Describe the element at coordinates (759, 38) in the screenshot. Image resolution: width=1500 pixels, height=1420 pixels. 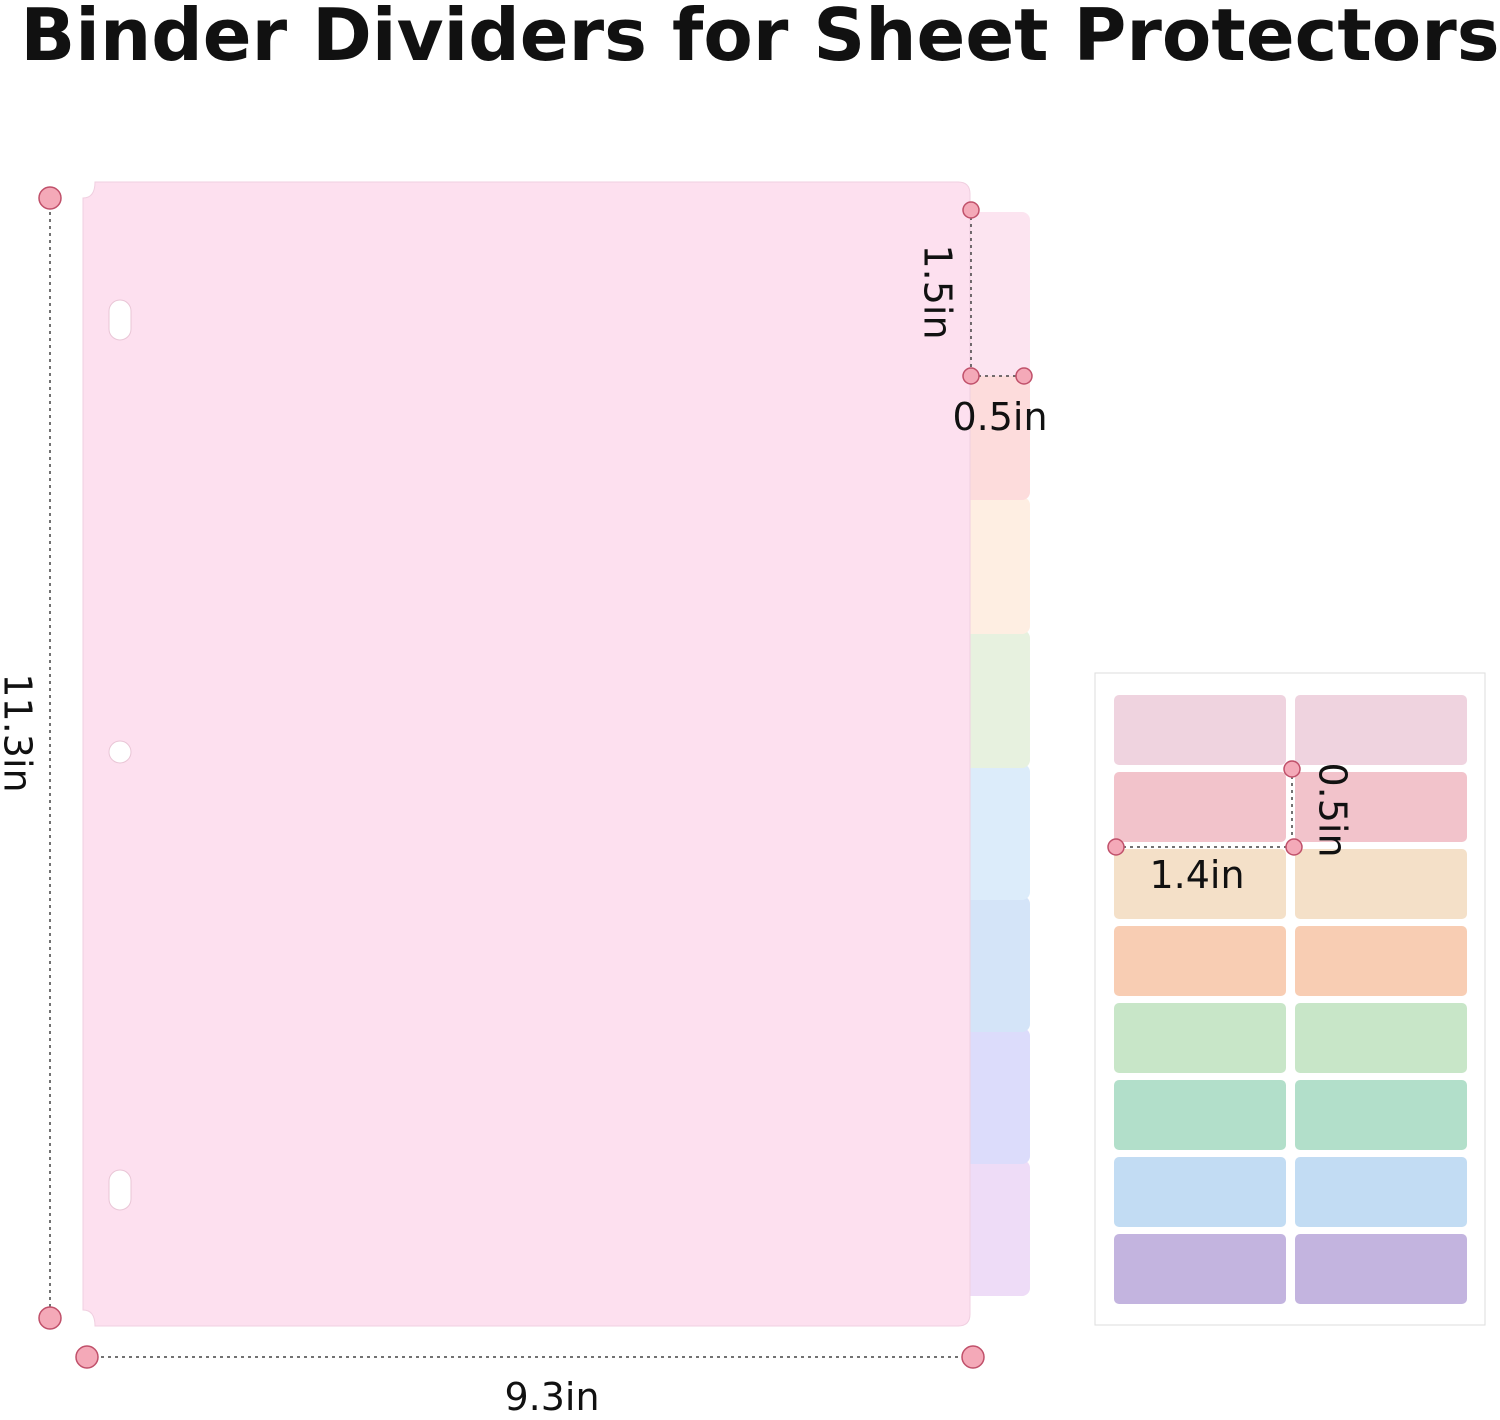
I see `title: Binder Dividers for Sheet Protectors` at that location.